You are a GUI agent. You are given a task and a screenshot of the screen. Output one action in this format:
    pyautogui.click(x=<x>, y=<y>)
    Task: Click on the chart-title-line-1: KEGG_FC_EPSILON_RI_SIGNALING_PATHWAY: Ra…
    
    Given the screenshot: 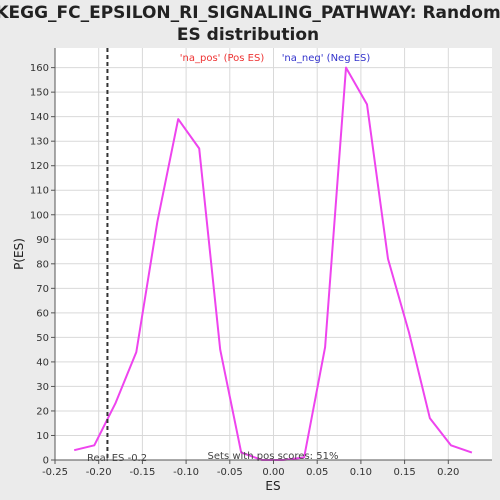 What is the action you would take?
    pyautogui.click(x=250, y=13)
    